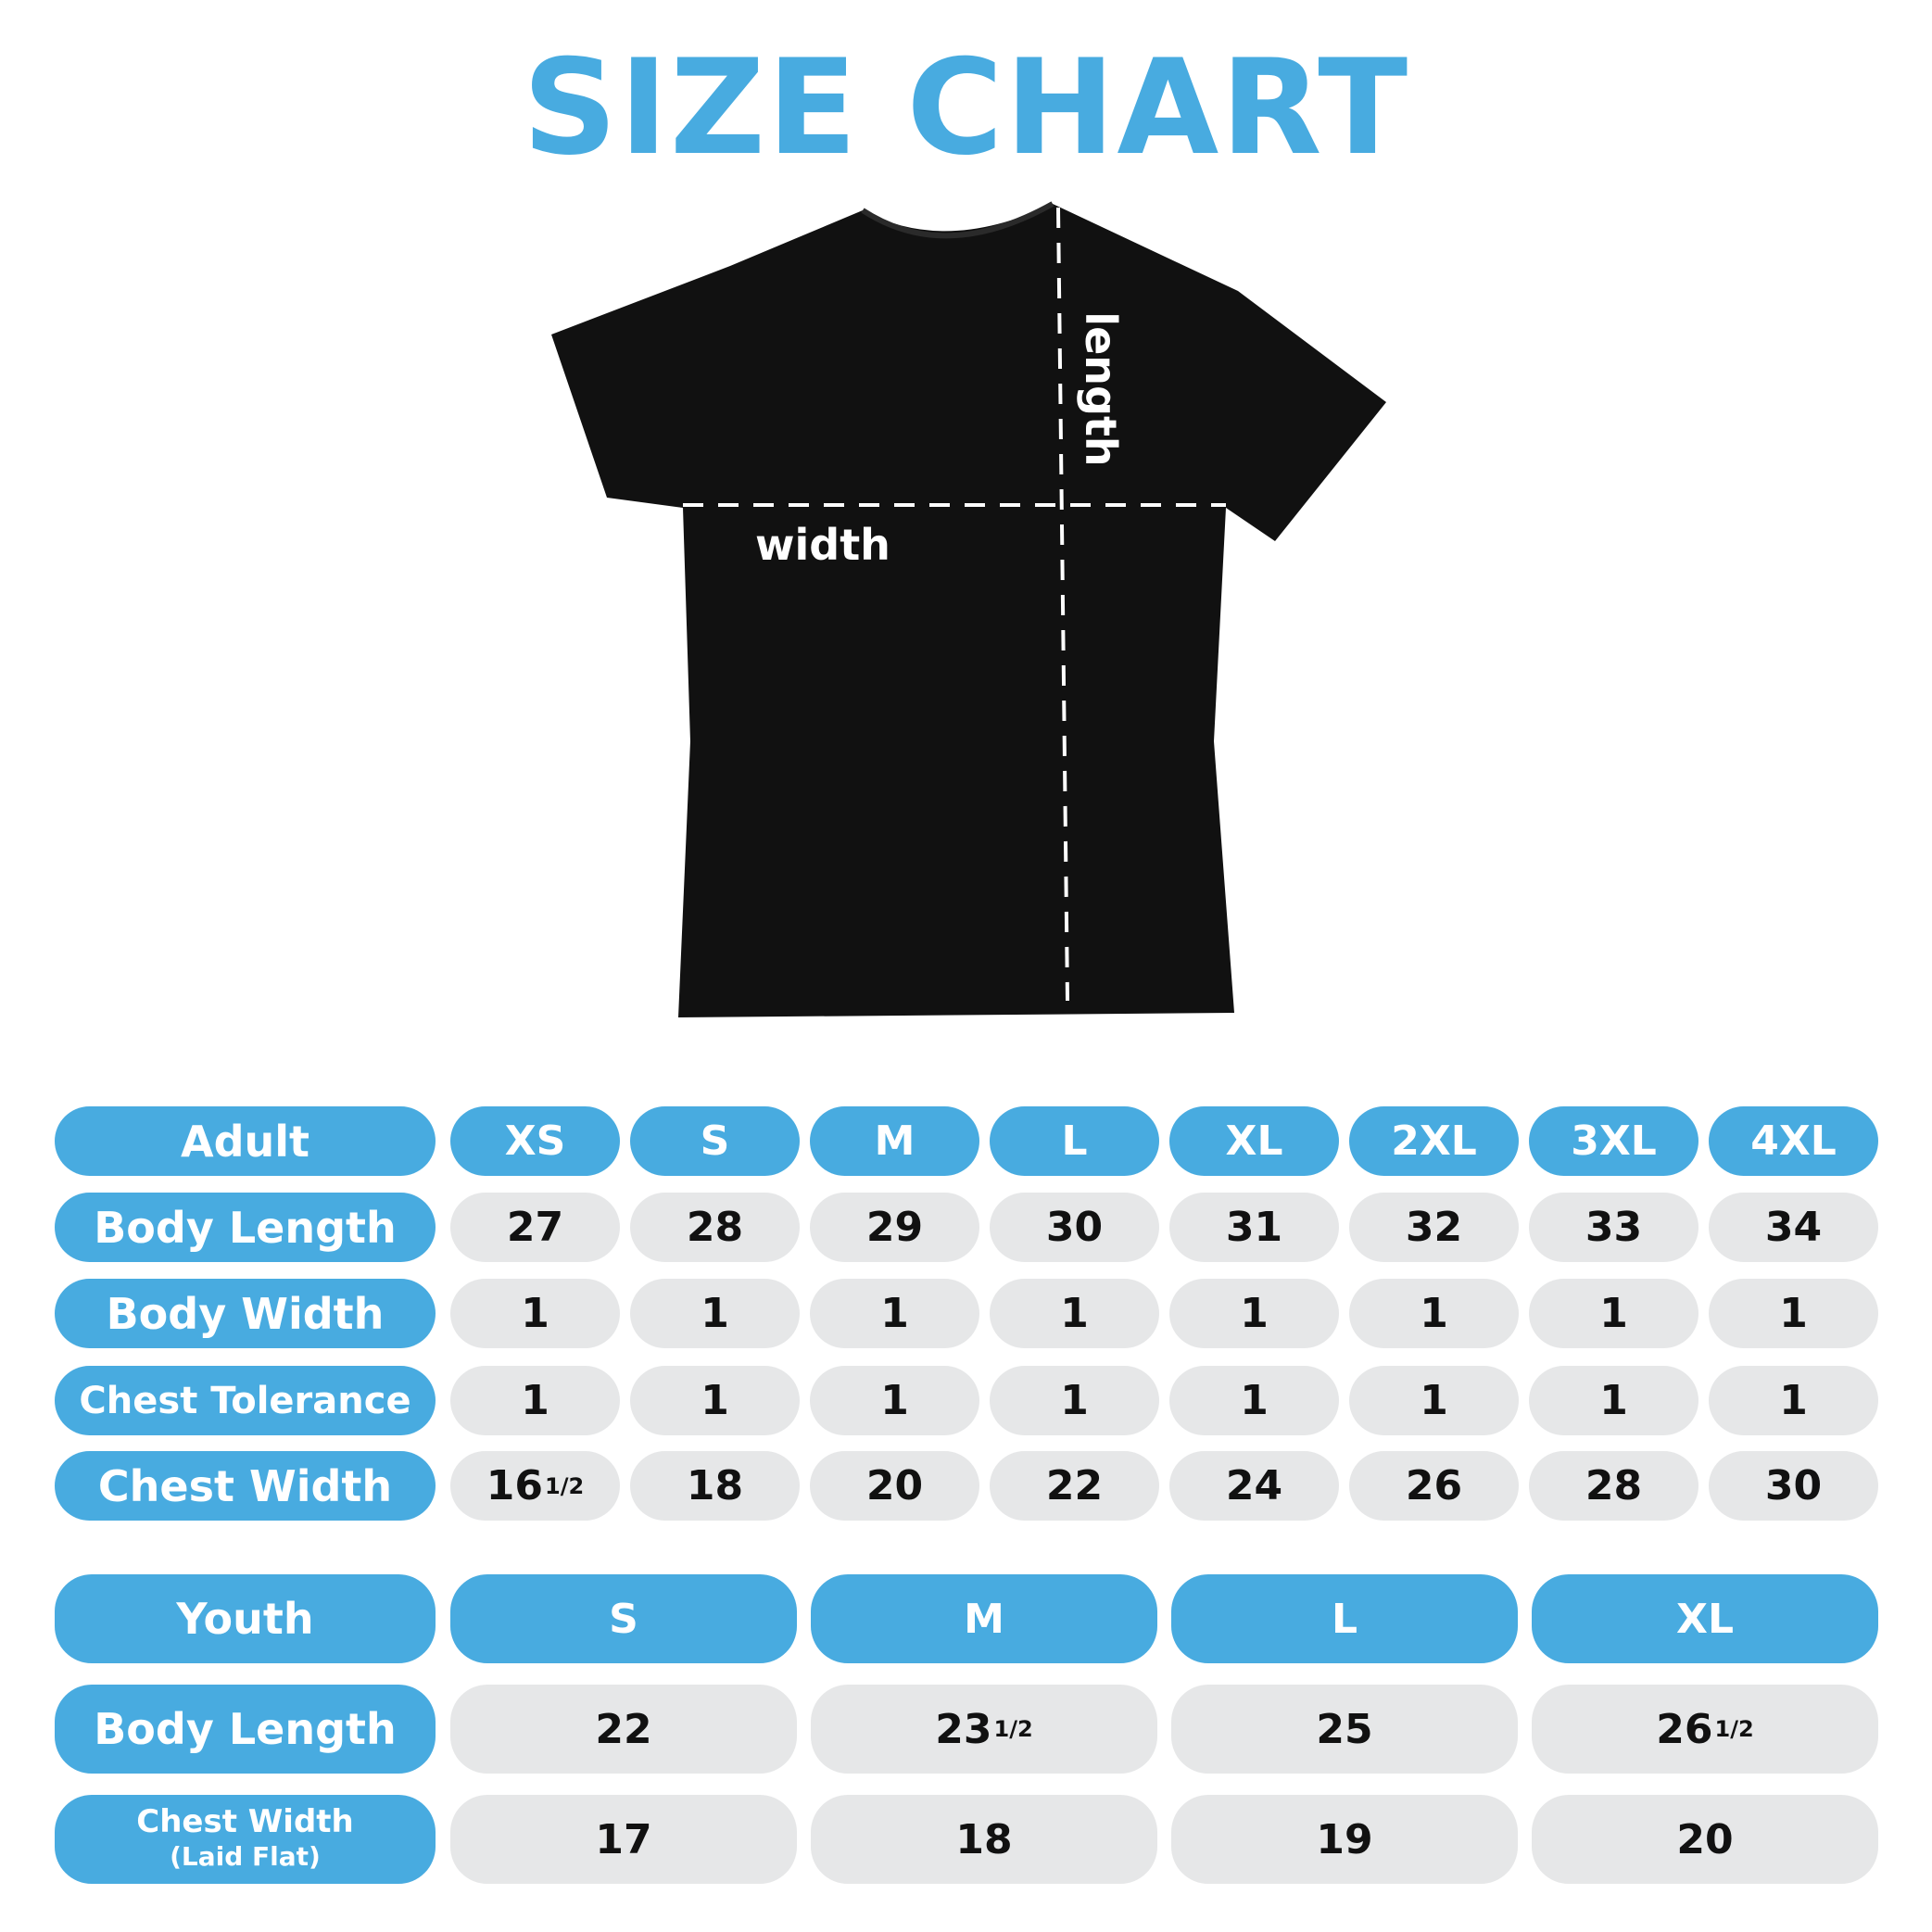 Image resolution: width=1932 pixels, height=1932 pixels. I want to click on cell-value: 20, so click(1705, 1839).